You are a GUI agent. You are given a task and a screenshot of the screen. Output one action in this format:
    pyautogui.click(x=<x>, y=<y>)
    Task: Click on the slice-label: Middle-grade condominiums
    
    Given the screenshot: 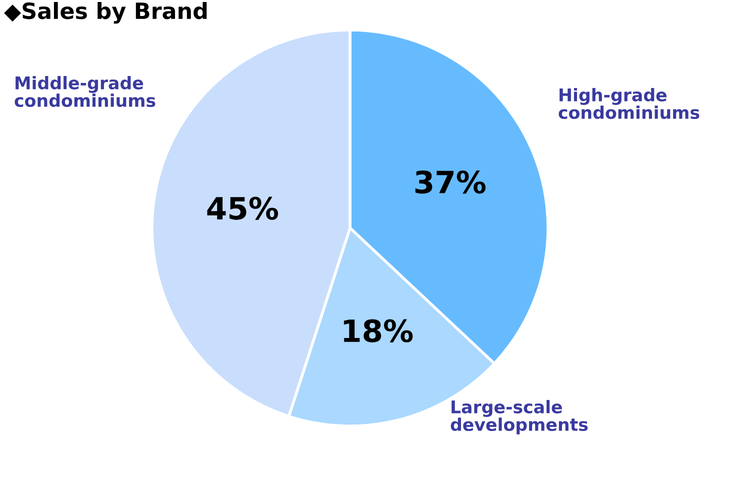 What is the action you would take?
    pyautogui.click(x=85, y=92)
    